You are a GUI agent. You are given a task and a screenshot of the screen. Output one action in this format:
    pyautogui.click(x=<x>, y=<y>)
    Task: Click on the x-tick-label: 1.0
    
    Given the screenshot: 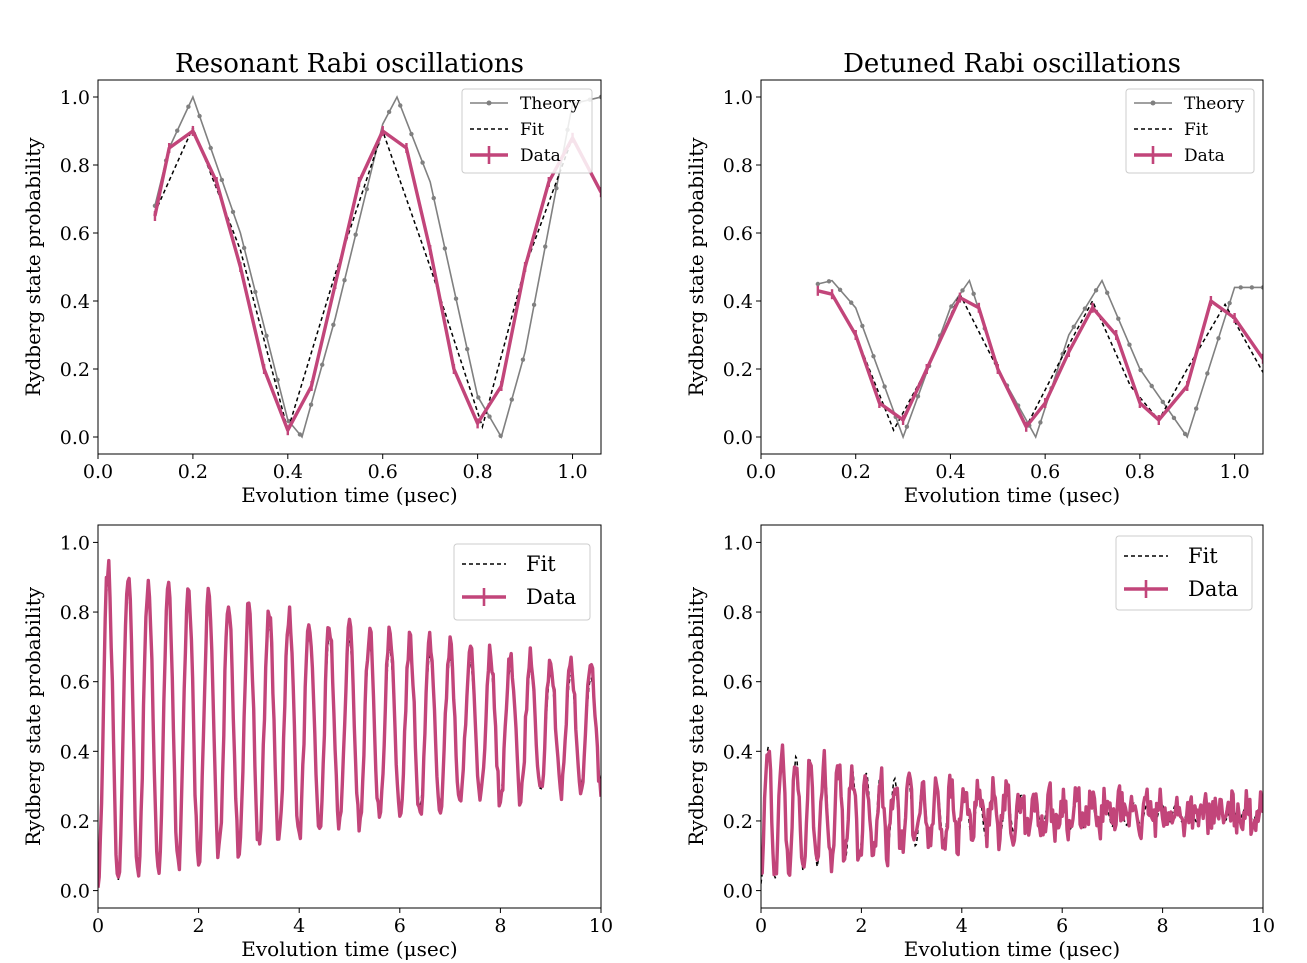 What is the action you would take?
    pyautogui.click(x=572, y=472)
    